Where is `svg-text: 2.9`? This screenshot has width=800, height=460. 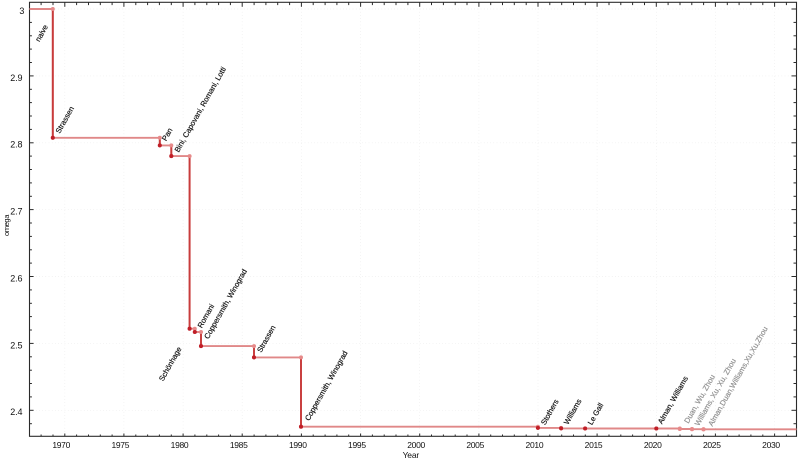
svg-text: 2.9 is located at coordinates (16, 78).